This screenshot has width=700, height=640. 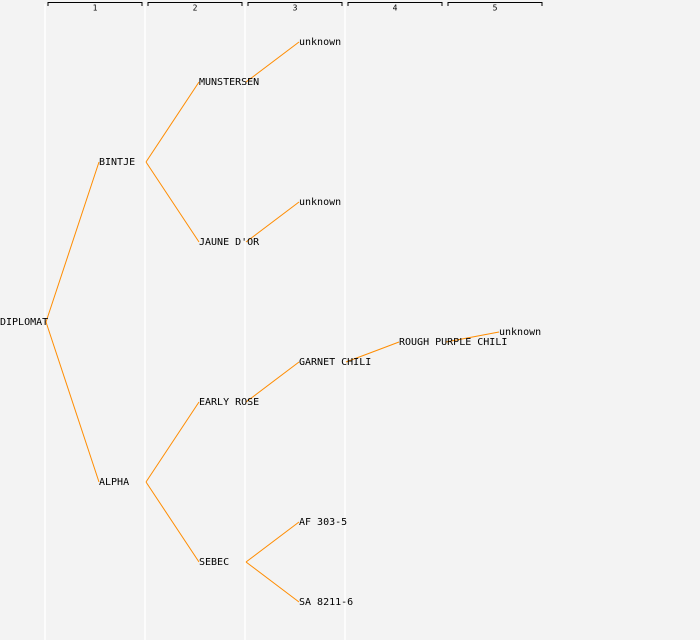 What do you see at coordinates (295, 8) in the screenshot?
I see `column-number: 3` at bounding box center [295, 8].